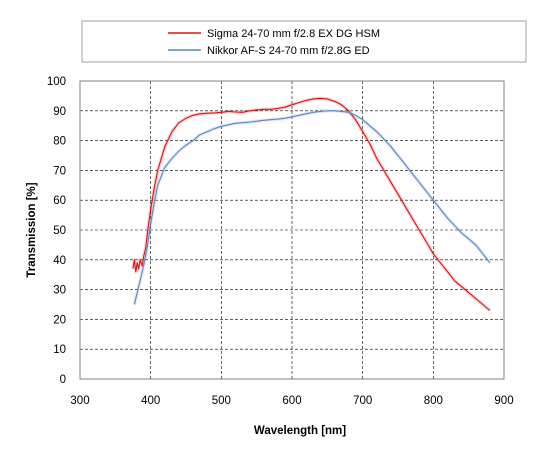 This screenshot has height=449, width=550. I want to click on y-tick-label: 90, so click(59, 112).